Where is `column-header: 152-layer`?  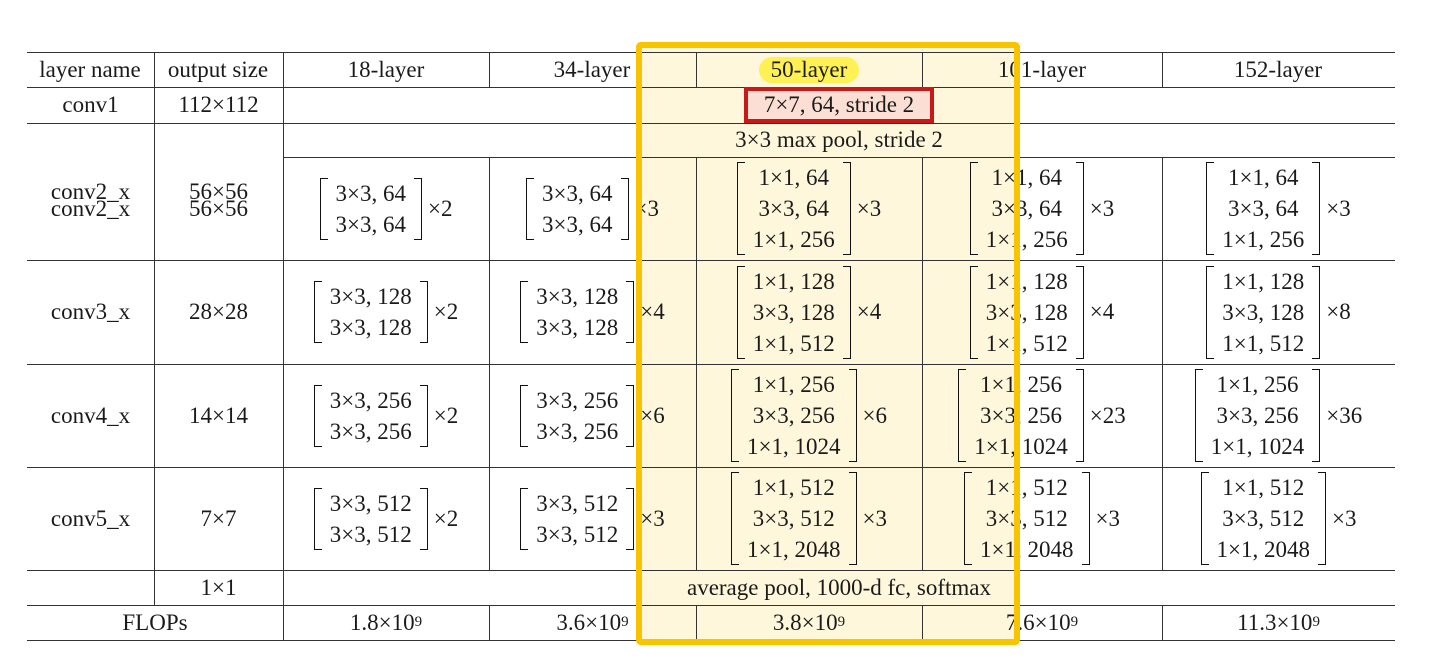
column-header: 152-layer is located at coordinates (1278, 69).